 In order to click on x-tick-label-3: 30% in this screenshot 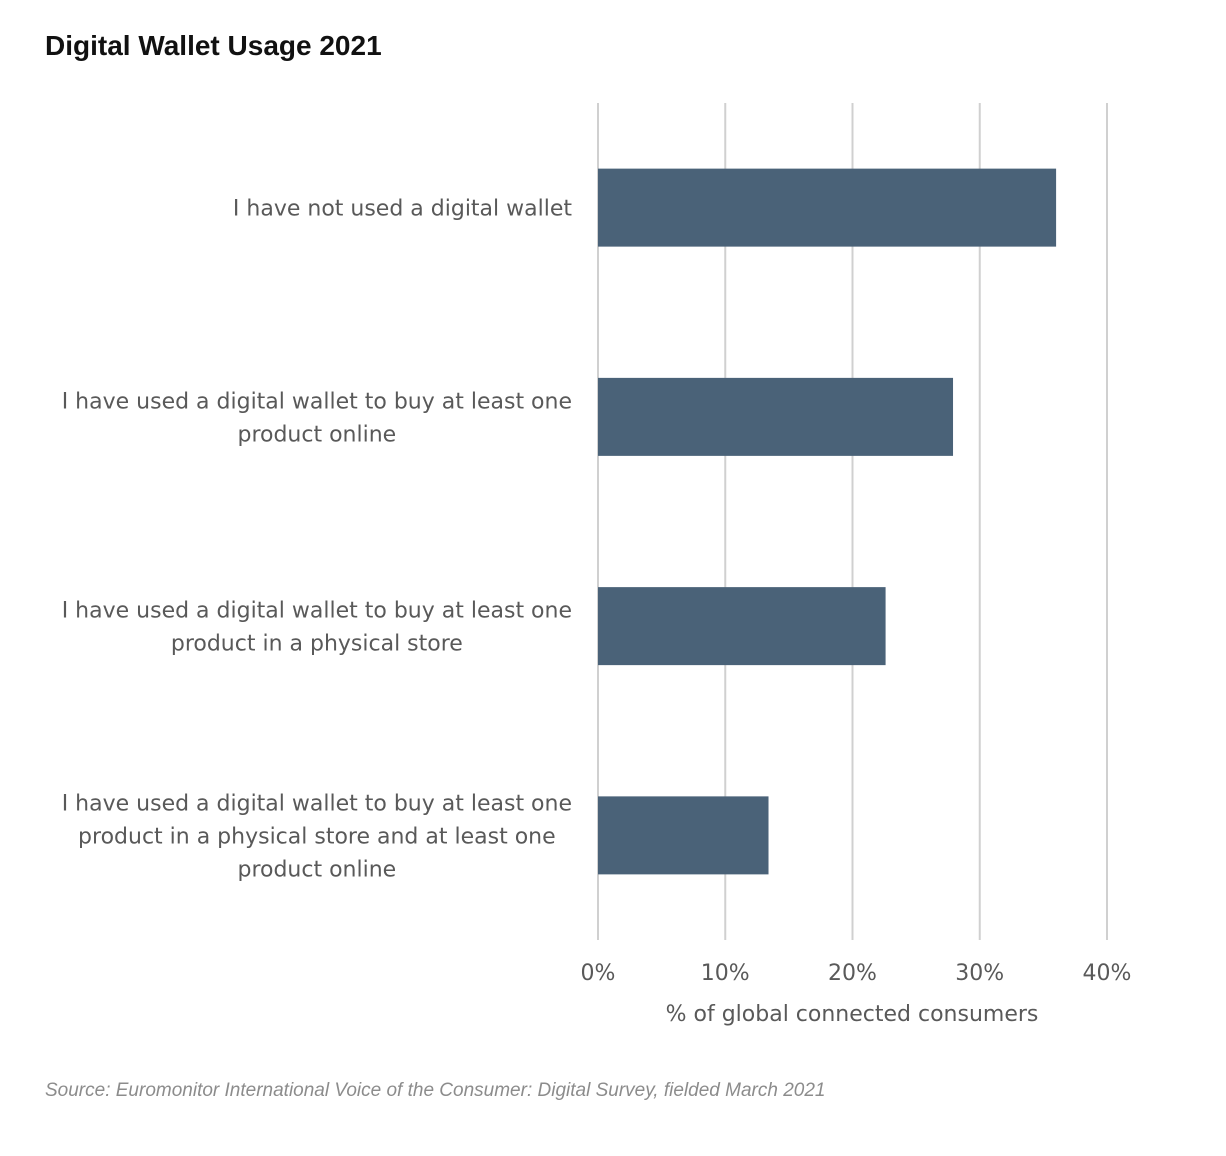, I will do `click(979, 973)`.